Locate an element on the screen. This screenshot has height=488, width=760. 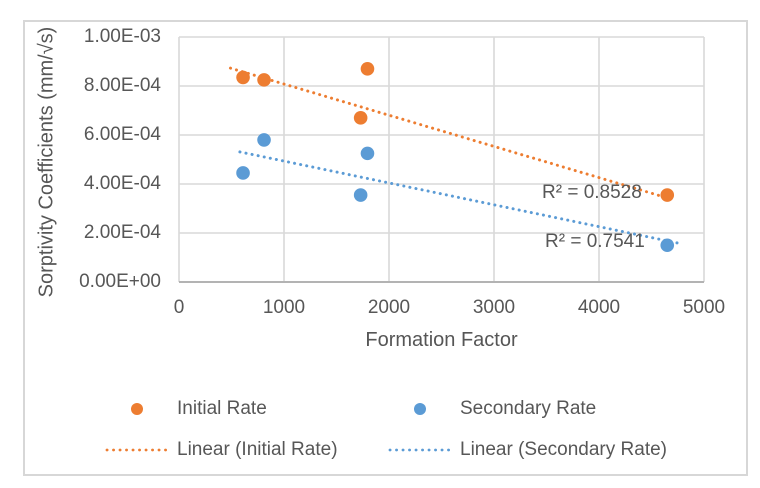
r-squared-secondary-rate: R² = 0.7541 is located at coordinates (595, 241).